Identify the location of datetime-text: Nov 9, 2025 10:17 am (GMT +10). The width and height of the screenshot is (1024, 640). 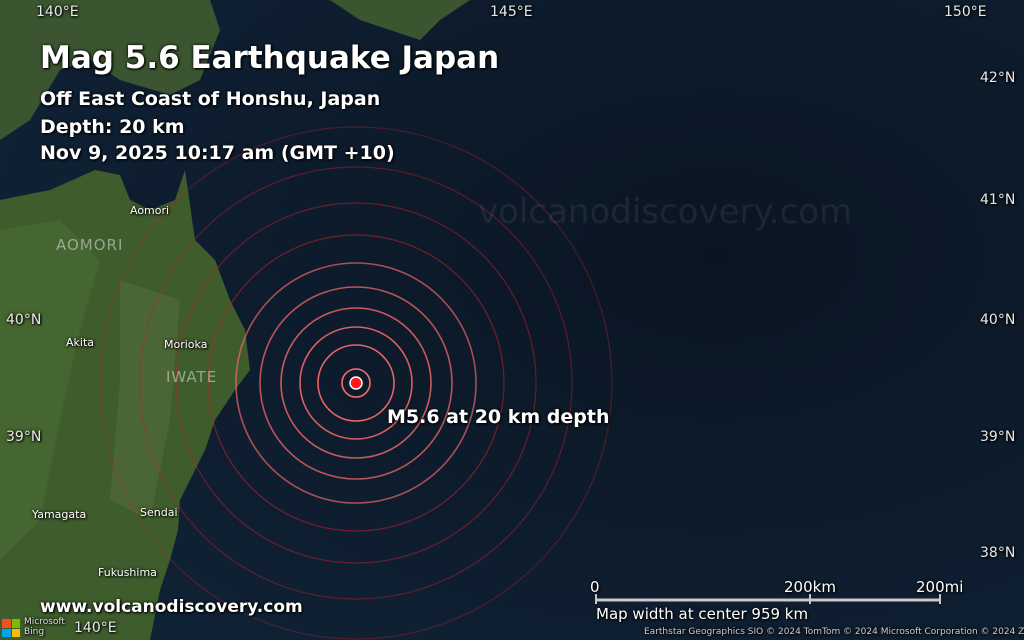
(217, 153).